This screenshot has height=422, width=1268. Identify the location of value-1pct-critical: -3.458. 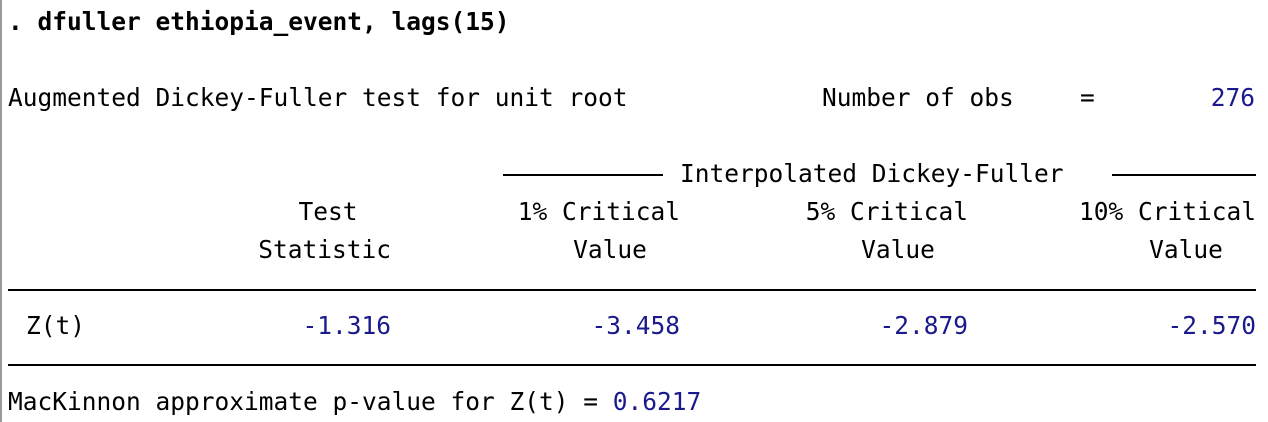
(635, 325).